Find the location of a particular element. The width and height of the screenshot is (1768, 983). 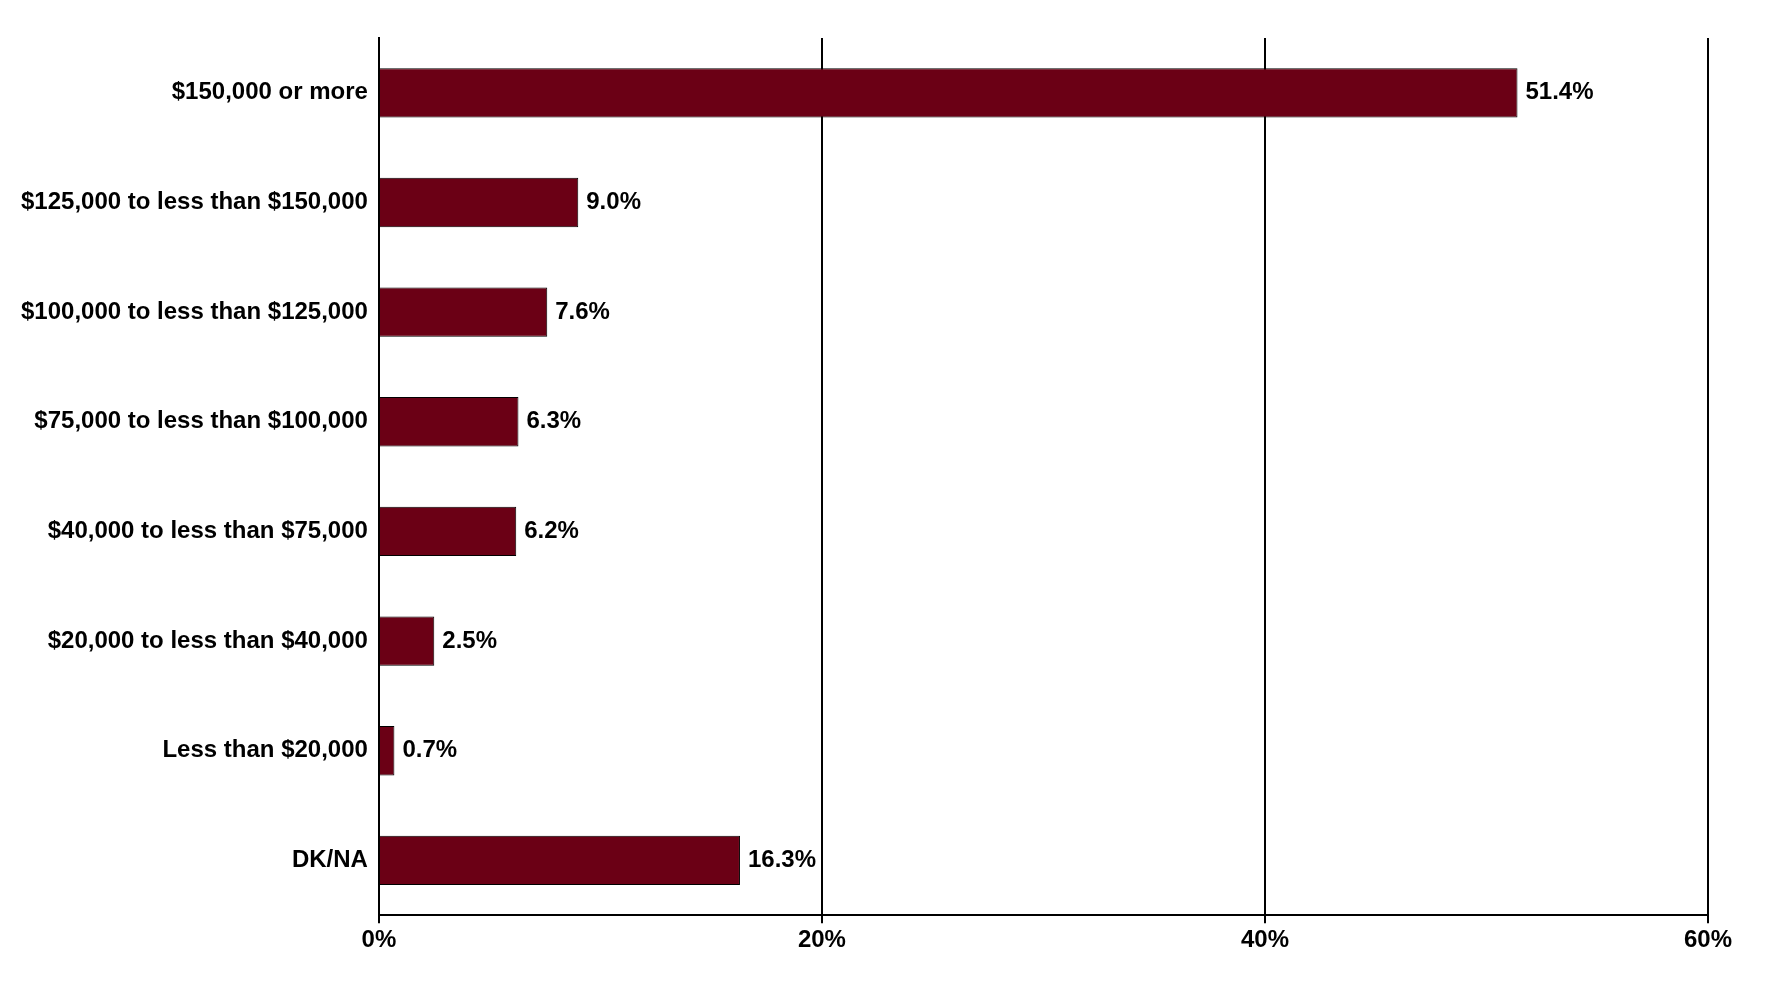

y-tick-label: $40,000 to less than $75,000 is located at coordinates (207, 530).